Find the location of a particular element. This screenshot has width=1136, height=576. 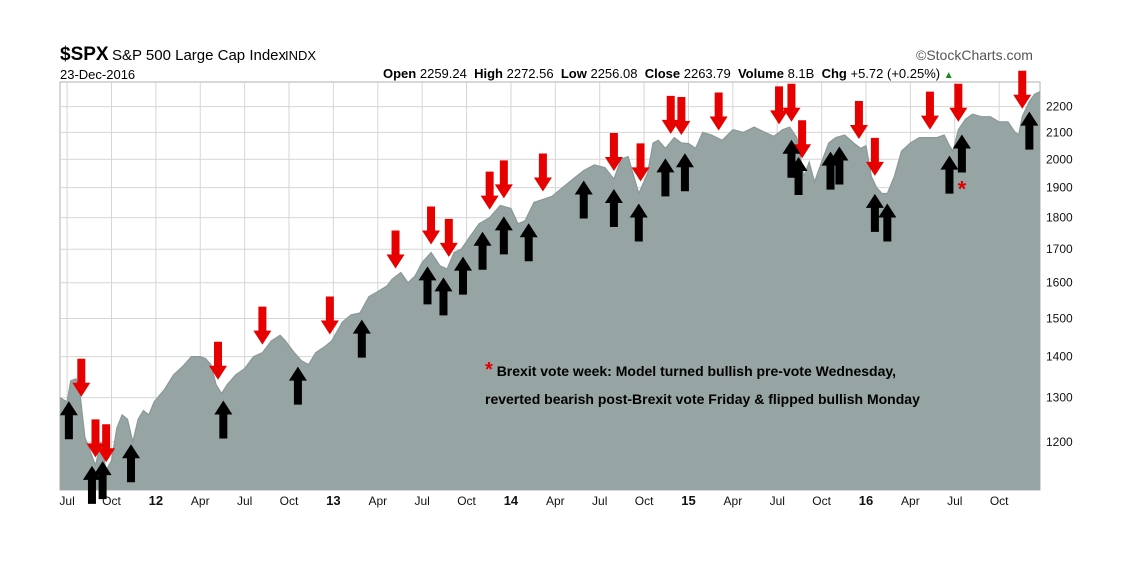

annotation-star: * is located at coordinates (489, 370).